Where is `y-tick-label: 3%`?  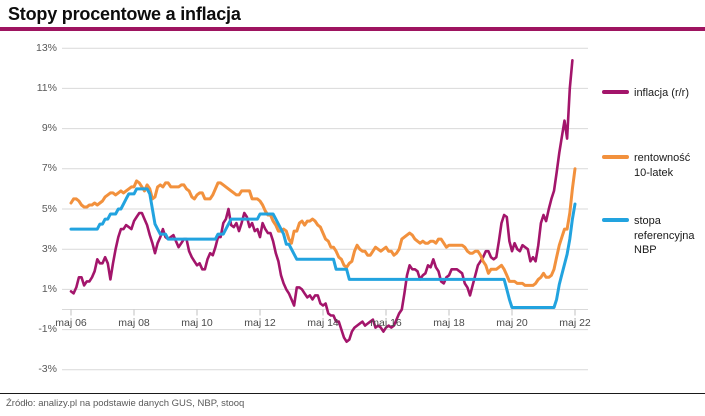
y-tick-label: 3% is located at coordinates (49, 248).